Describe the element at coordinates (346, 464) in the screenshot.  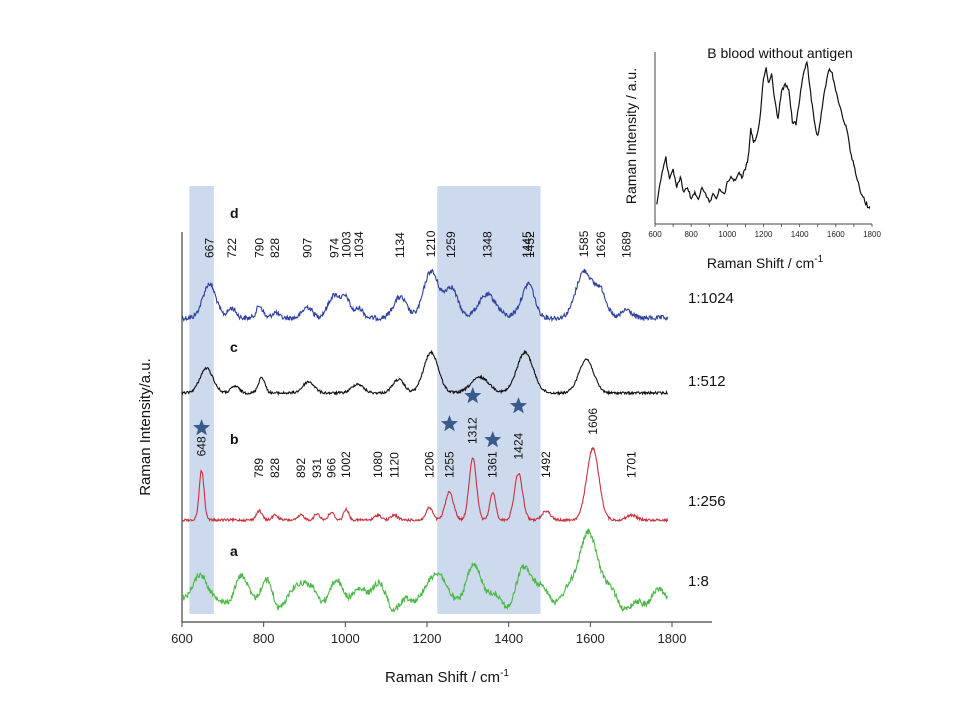
I see `peak-label: 1002` at that location.